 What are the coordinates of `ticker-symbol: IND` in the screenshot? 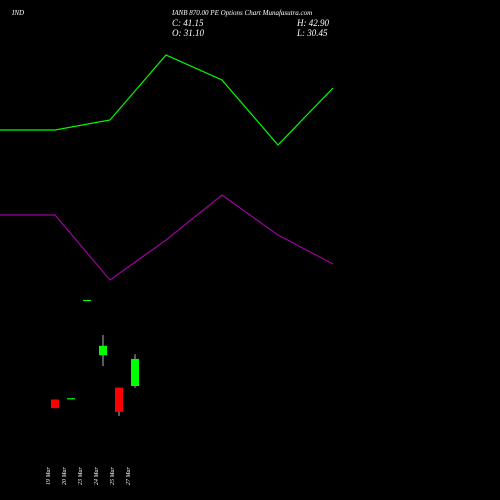 It's located at (17, 13).